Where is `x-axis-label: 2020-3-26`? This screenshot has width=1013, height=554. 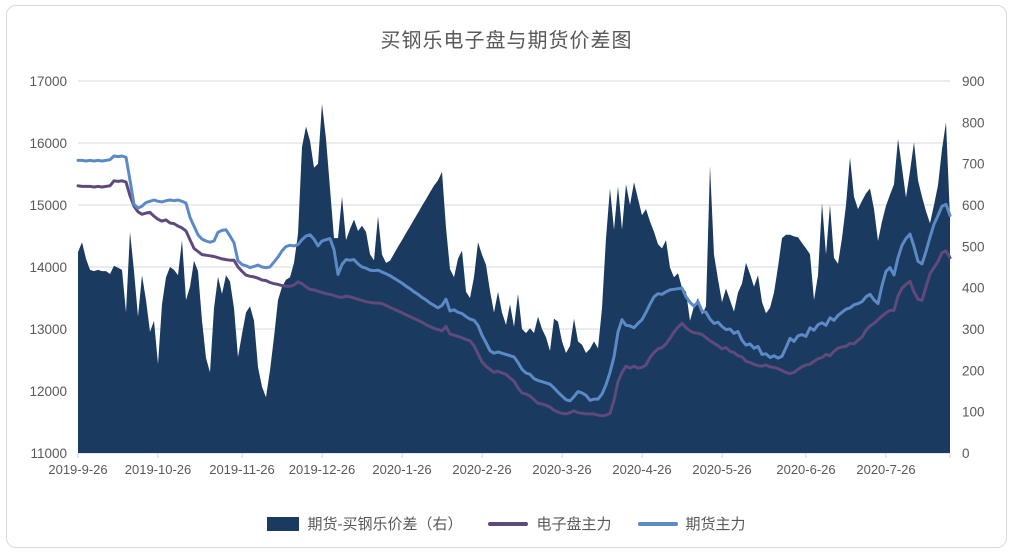
x-axis-label: 2020-3-26 is located at coordinates (561, 469).